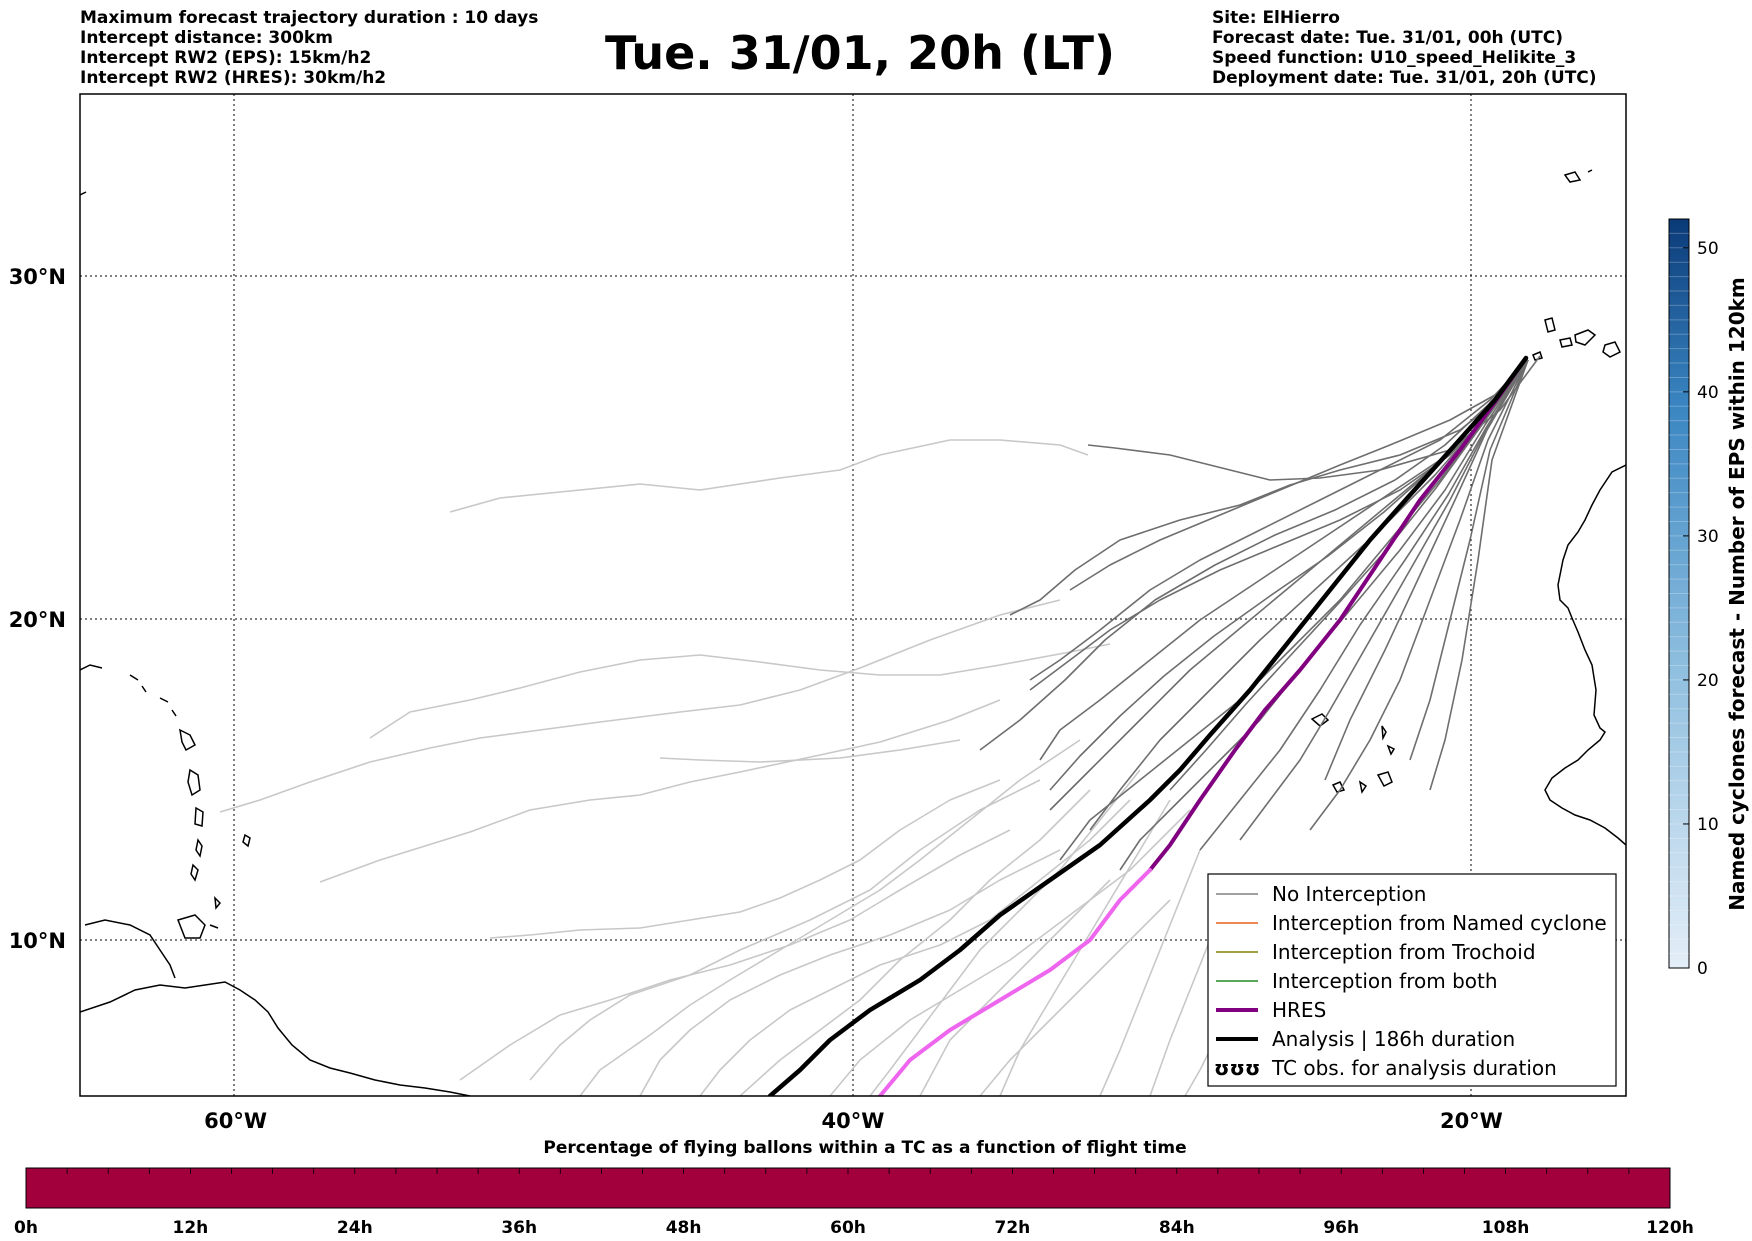 This screenshot has height=1241, width=1752. What do you see at coordinates (1013, 1228) in the screenshot?
I see `time-bar-tick-label: 72h` at bounding box center [1013, 1228].